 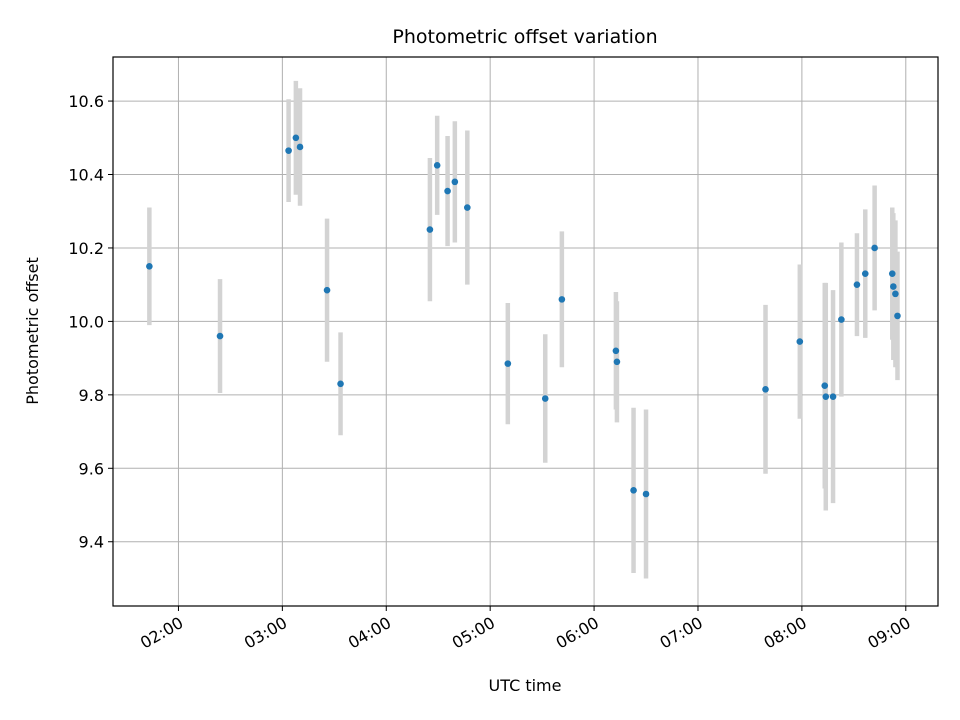 I want to click on y-tick-label: 9.8, so click(x=91, y=395).